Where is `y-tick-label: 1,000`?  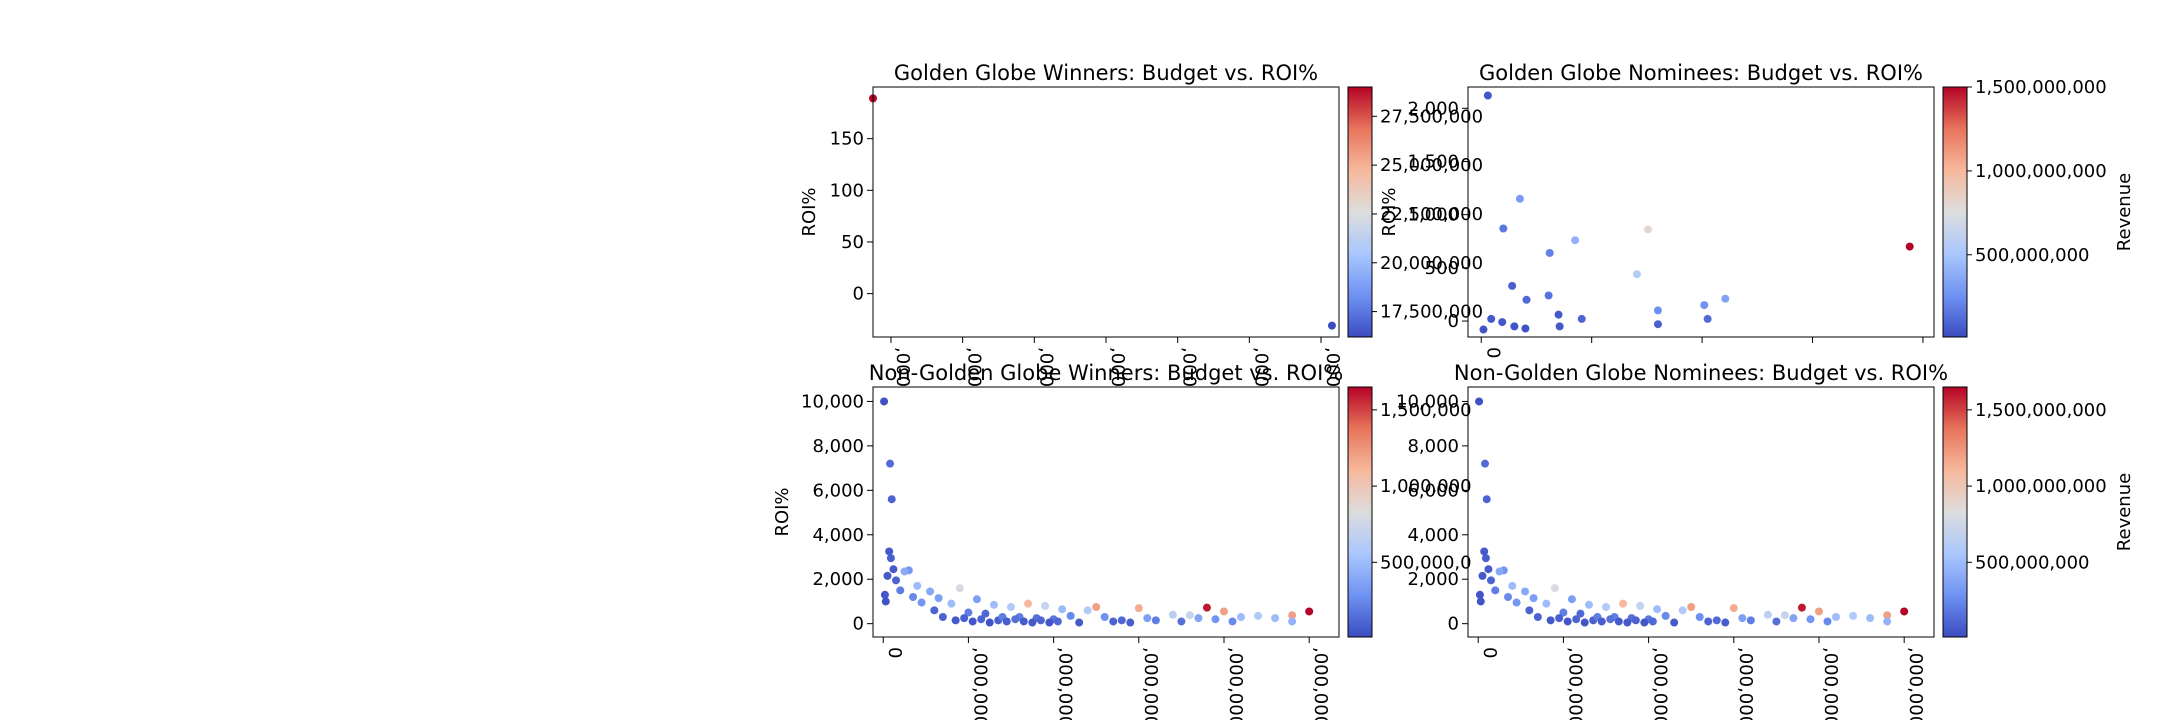 y-tick-label: 1,000 is located at coordinates (1433, 215).